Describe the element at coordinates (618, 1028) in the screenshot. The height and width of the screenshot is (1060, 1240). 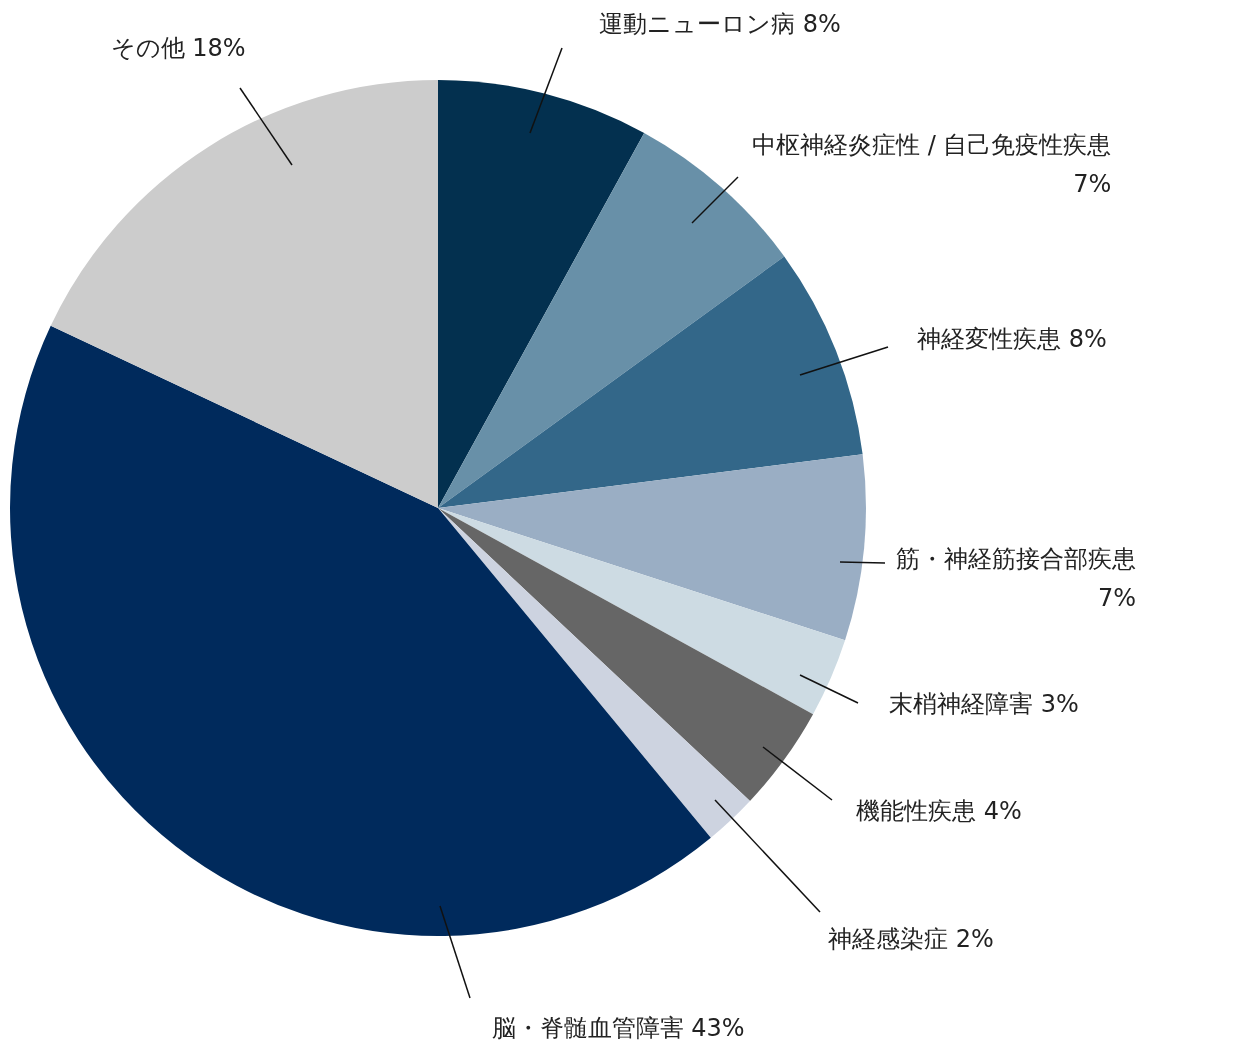
I see `slice-label: 脳・脊髄血管障害 43%` at that location.